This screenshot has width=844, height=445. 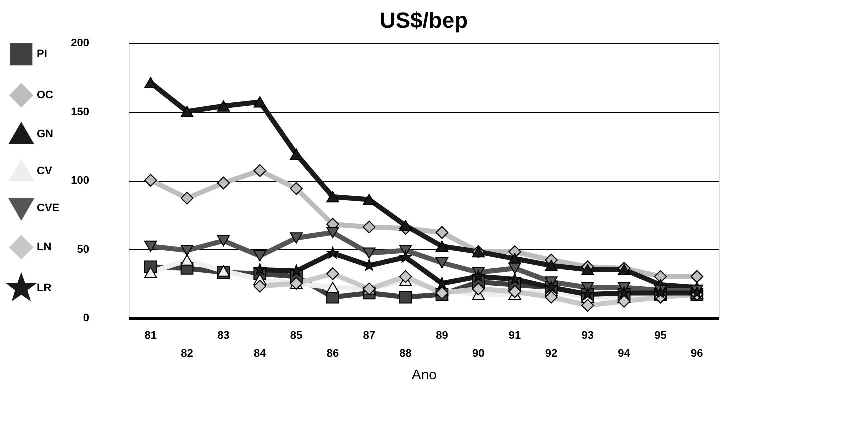 What do you see at coordinates (296, 336) in the screenshot?
I see `x-tick-label: 85` at bounding box center [296, 336].